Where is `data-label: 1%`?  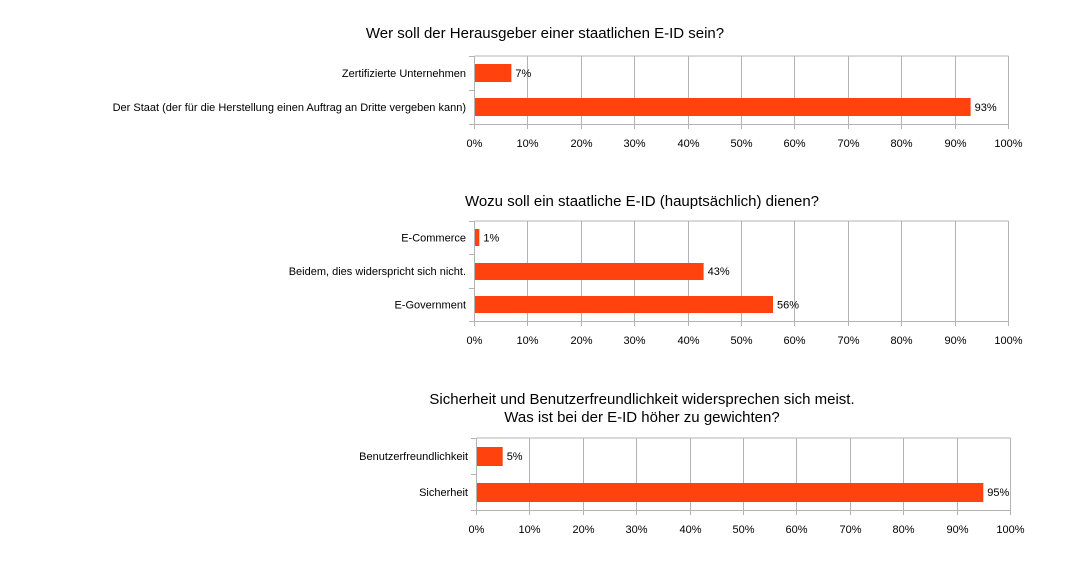 data-label: 1% is located at coordinates (491, 239).